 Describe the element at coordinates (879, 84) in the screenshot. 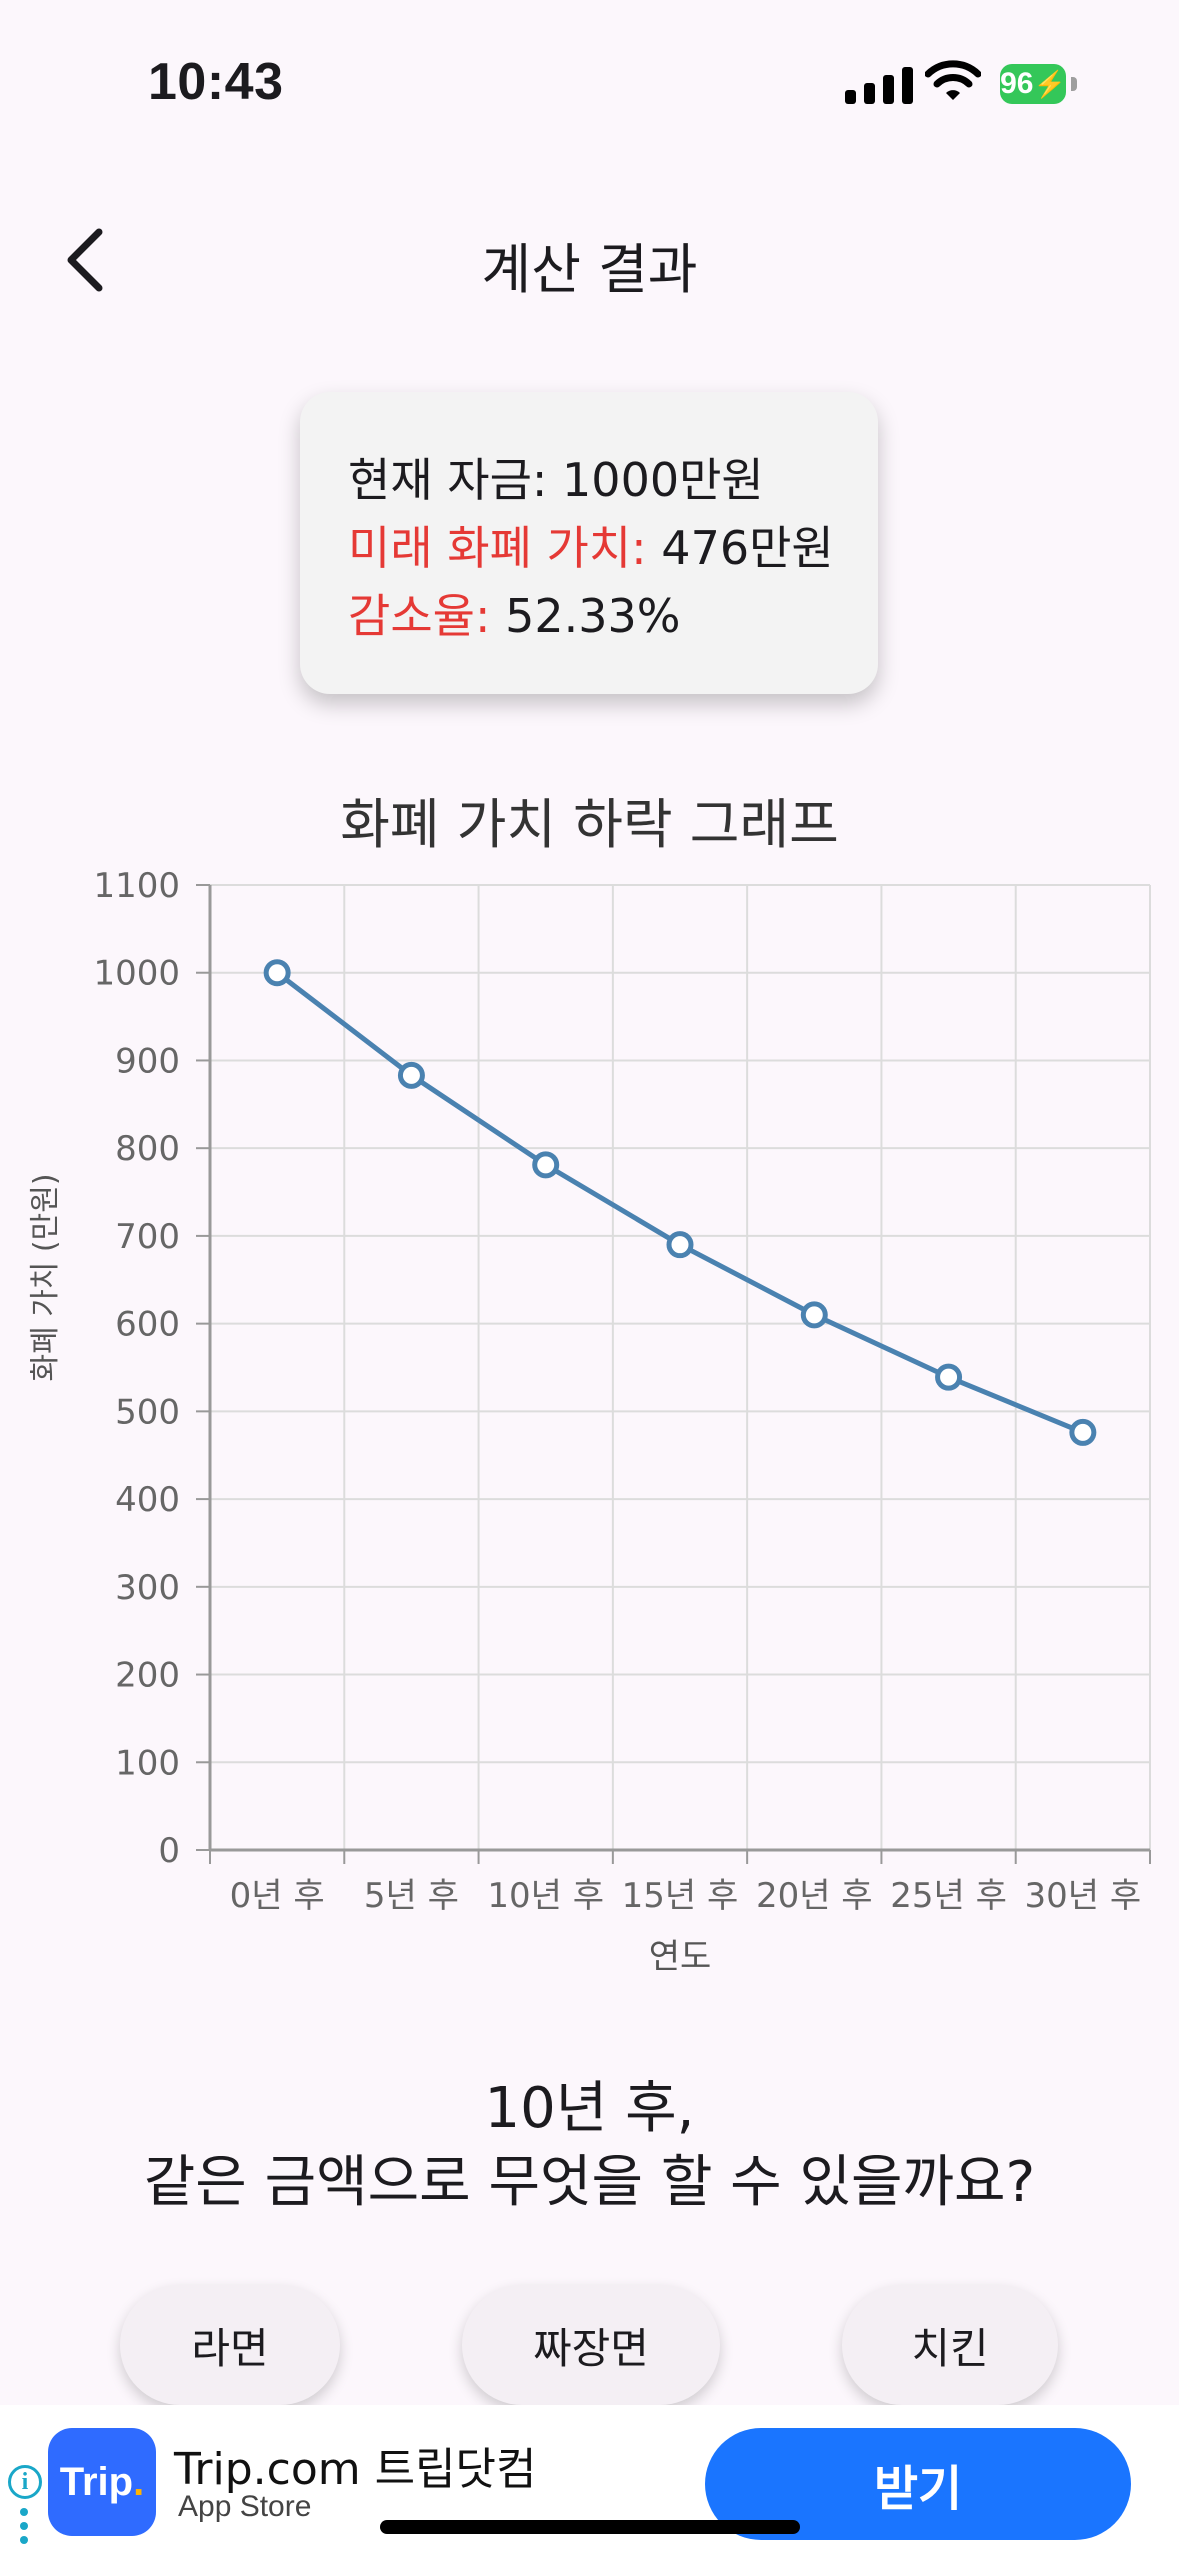

I see `cellular-signal-icon` at that location.